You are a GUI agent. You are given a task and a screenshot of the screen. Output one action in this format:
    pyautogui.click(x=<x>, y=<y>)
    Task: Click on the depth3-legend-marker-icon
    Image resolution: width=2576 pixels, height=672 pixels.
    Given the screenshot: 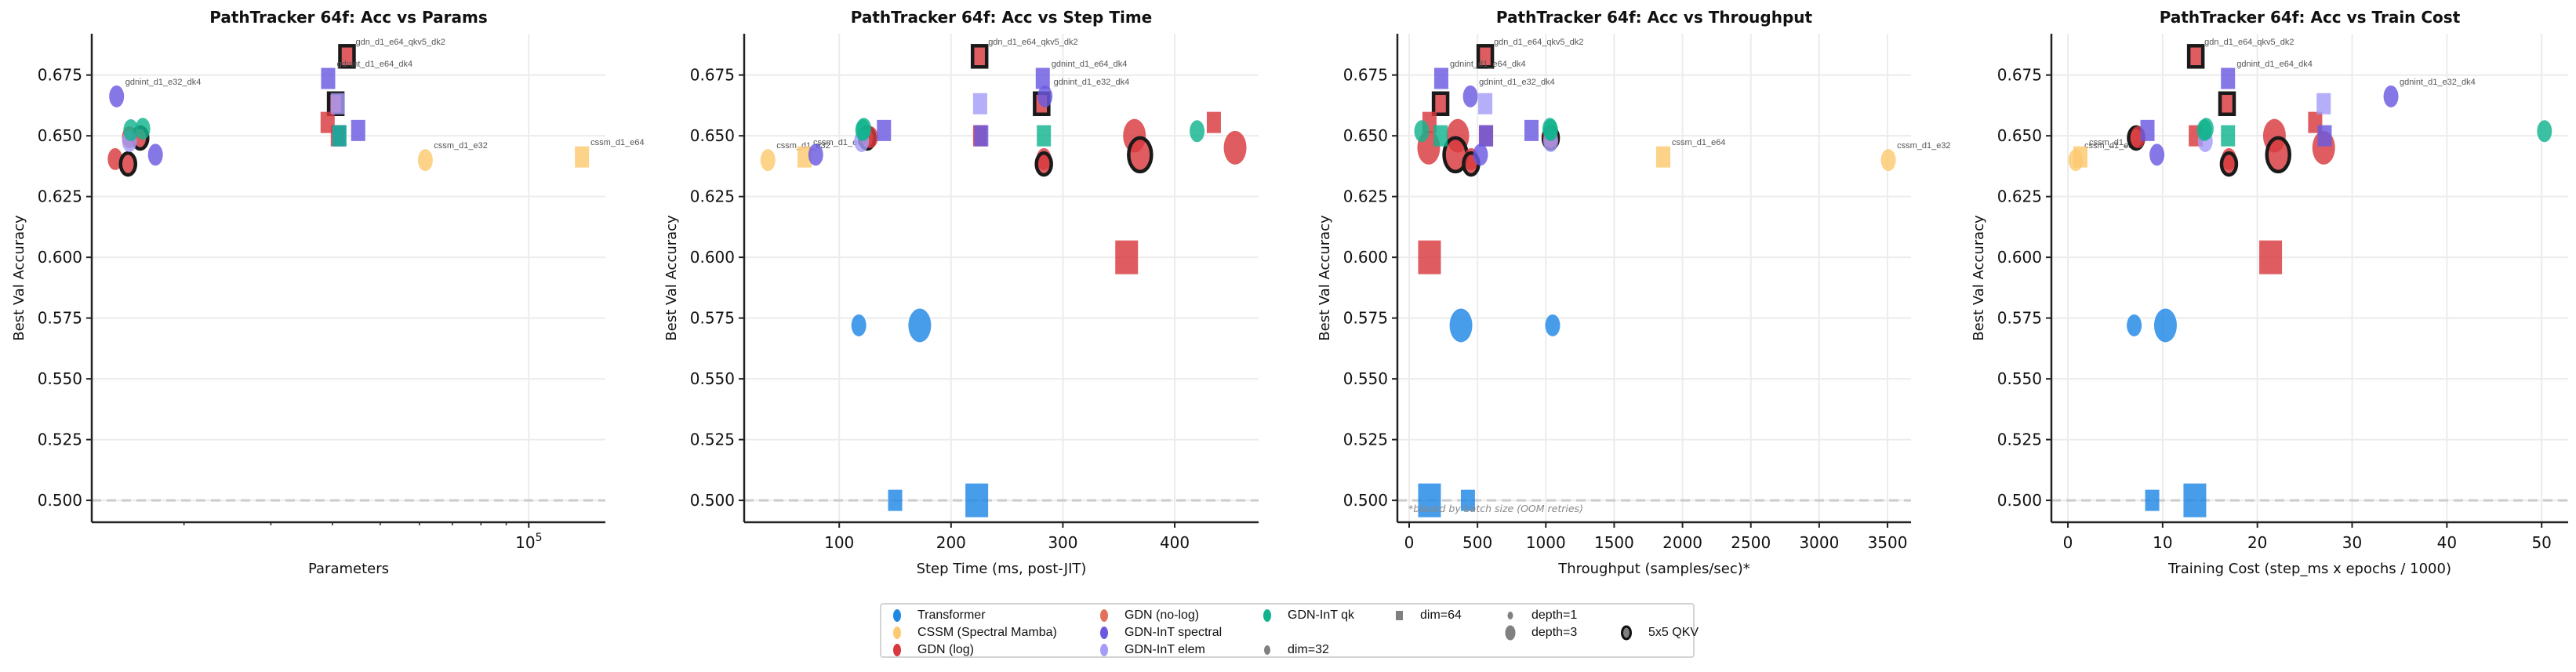 What is the action you would take?
    pyautogui.click(x=1510, y=633)
    